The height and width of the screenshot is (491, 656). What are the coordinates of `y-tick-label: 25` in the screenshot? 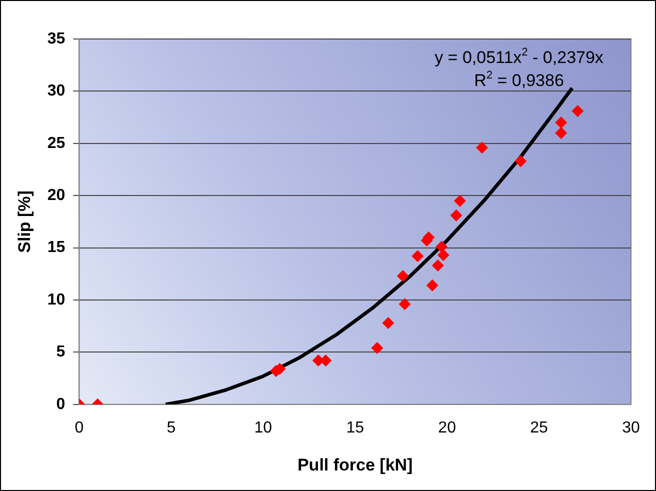 It's located at (56, 143).